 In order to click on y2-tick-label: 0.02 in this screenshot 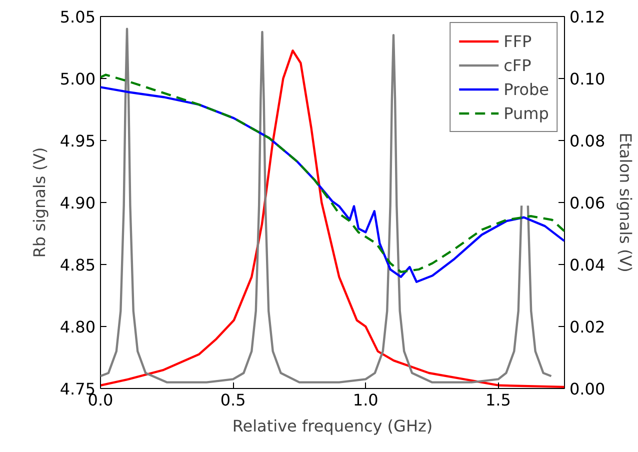, I will do `click(588, 327)`.